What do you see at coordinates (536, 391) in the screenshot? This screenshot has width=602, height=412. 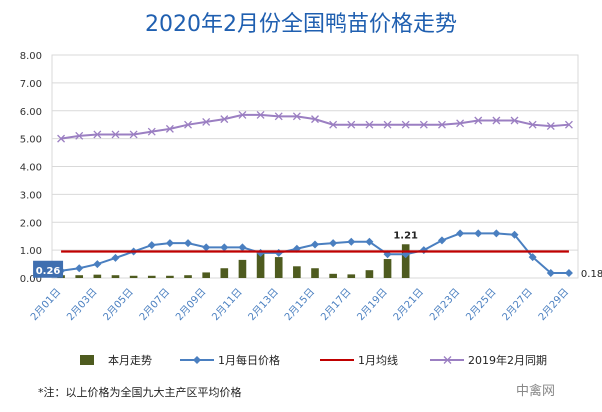 I see `watermark: 中禽网` at bounding box center [536, 391].